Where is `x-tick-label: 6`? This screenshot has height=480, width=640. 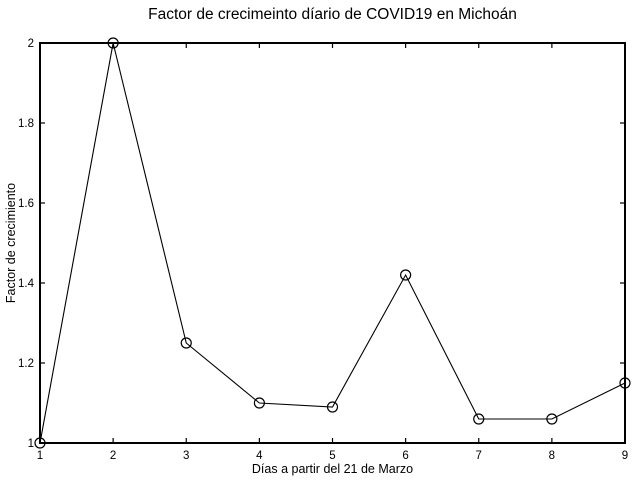
x-tick-label: 6 is located at coordinates (405, 456).